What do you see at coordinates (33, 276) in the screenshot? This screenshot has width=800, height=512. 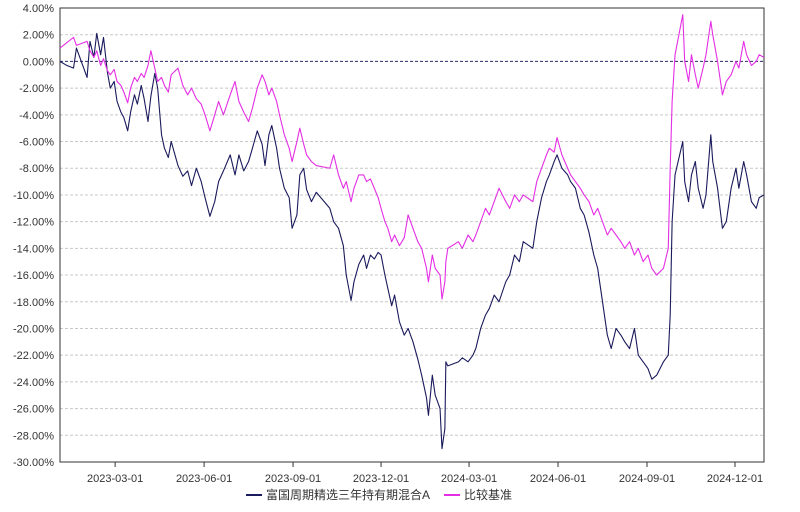 I see `y-tick-label: -16.00%` at bounding box center [33, 276].